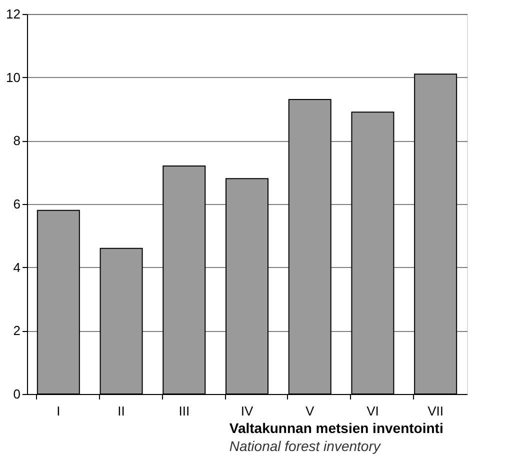 Image resolution: width=521 pixels, height=465 pixels. Describe the element at coordinates (184, 411) in the screenshot. I see `x-tick-label: III` at that location.